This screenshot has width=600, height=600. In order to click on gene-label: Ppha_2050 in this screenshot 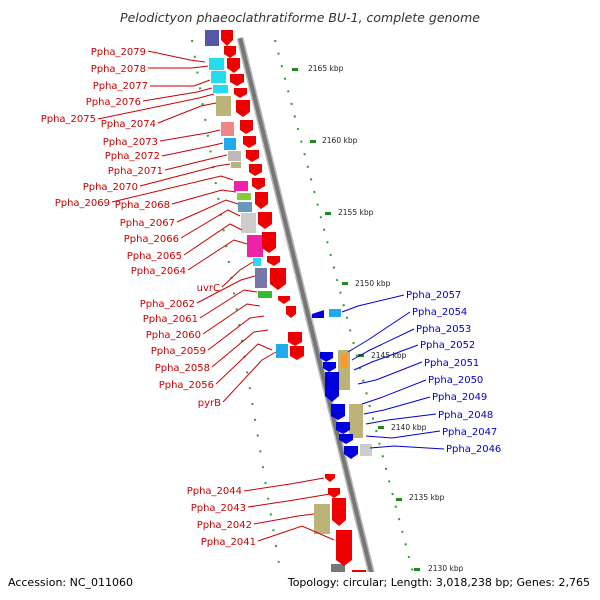, I will do `click(455, 380)`.